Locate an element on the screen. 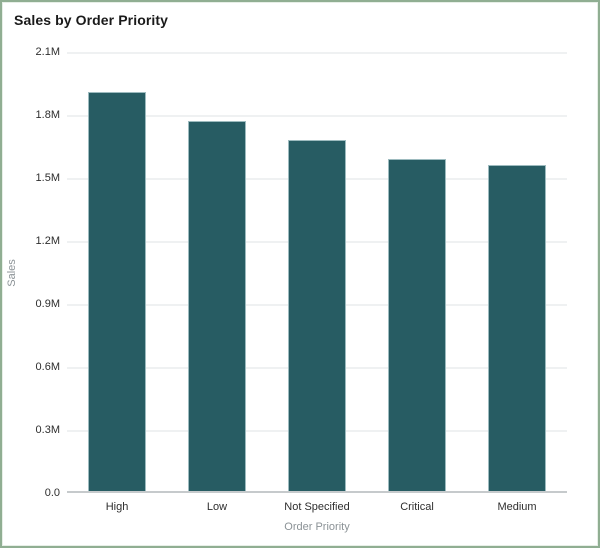 The image size is (600, 548). x-category-label: High is located at coordinates (117, 507).